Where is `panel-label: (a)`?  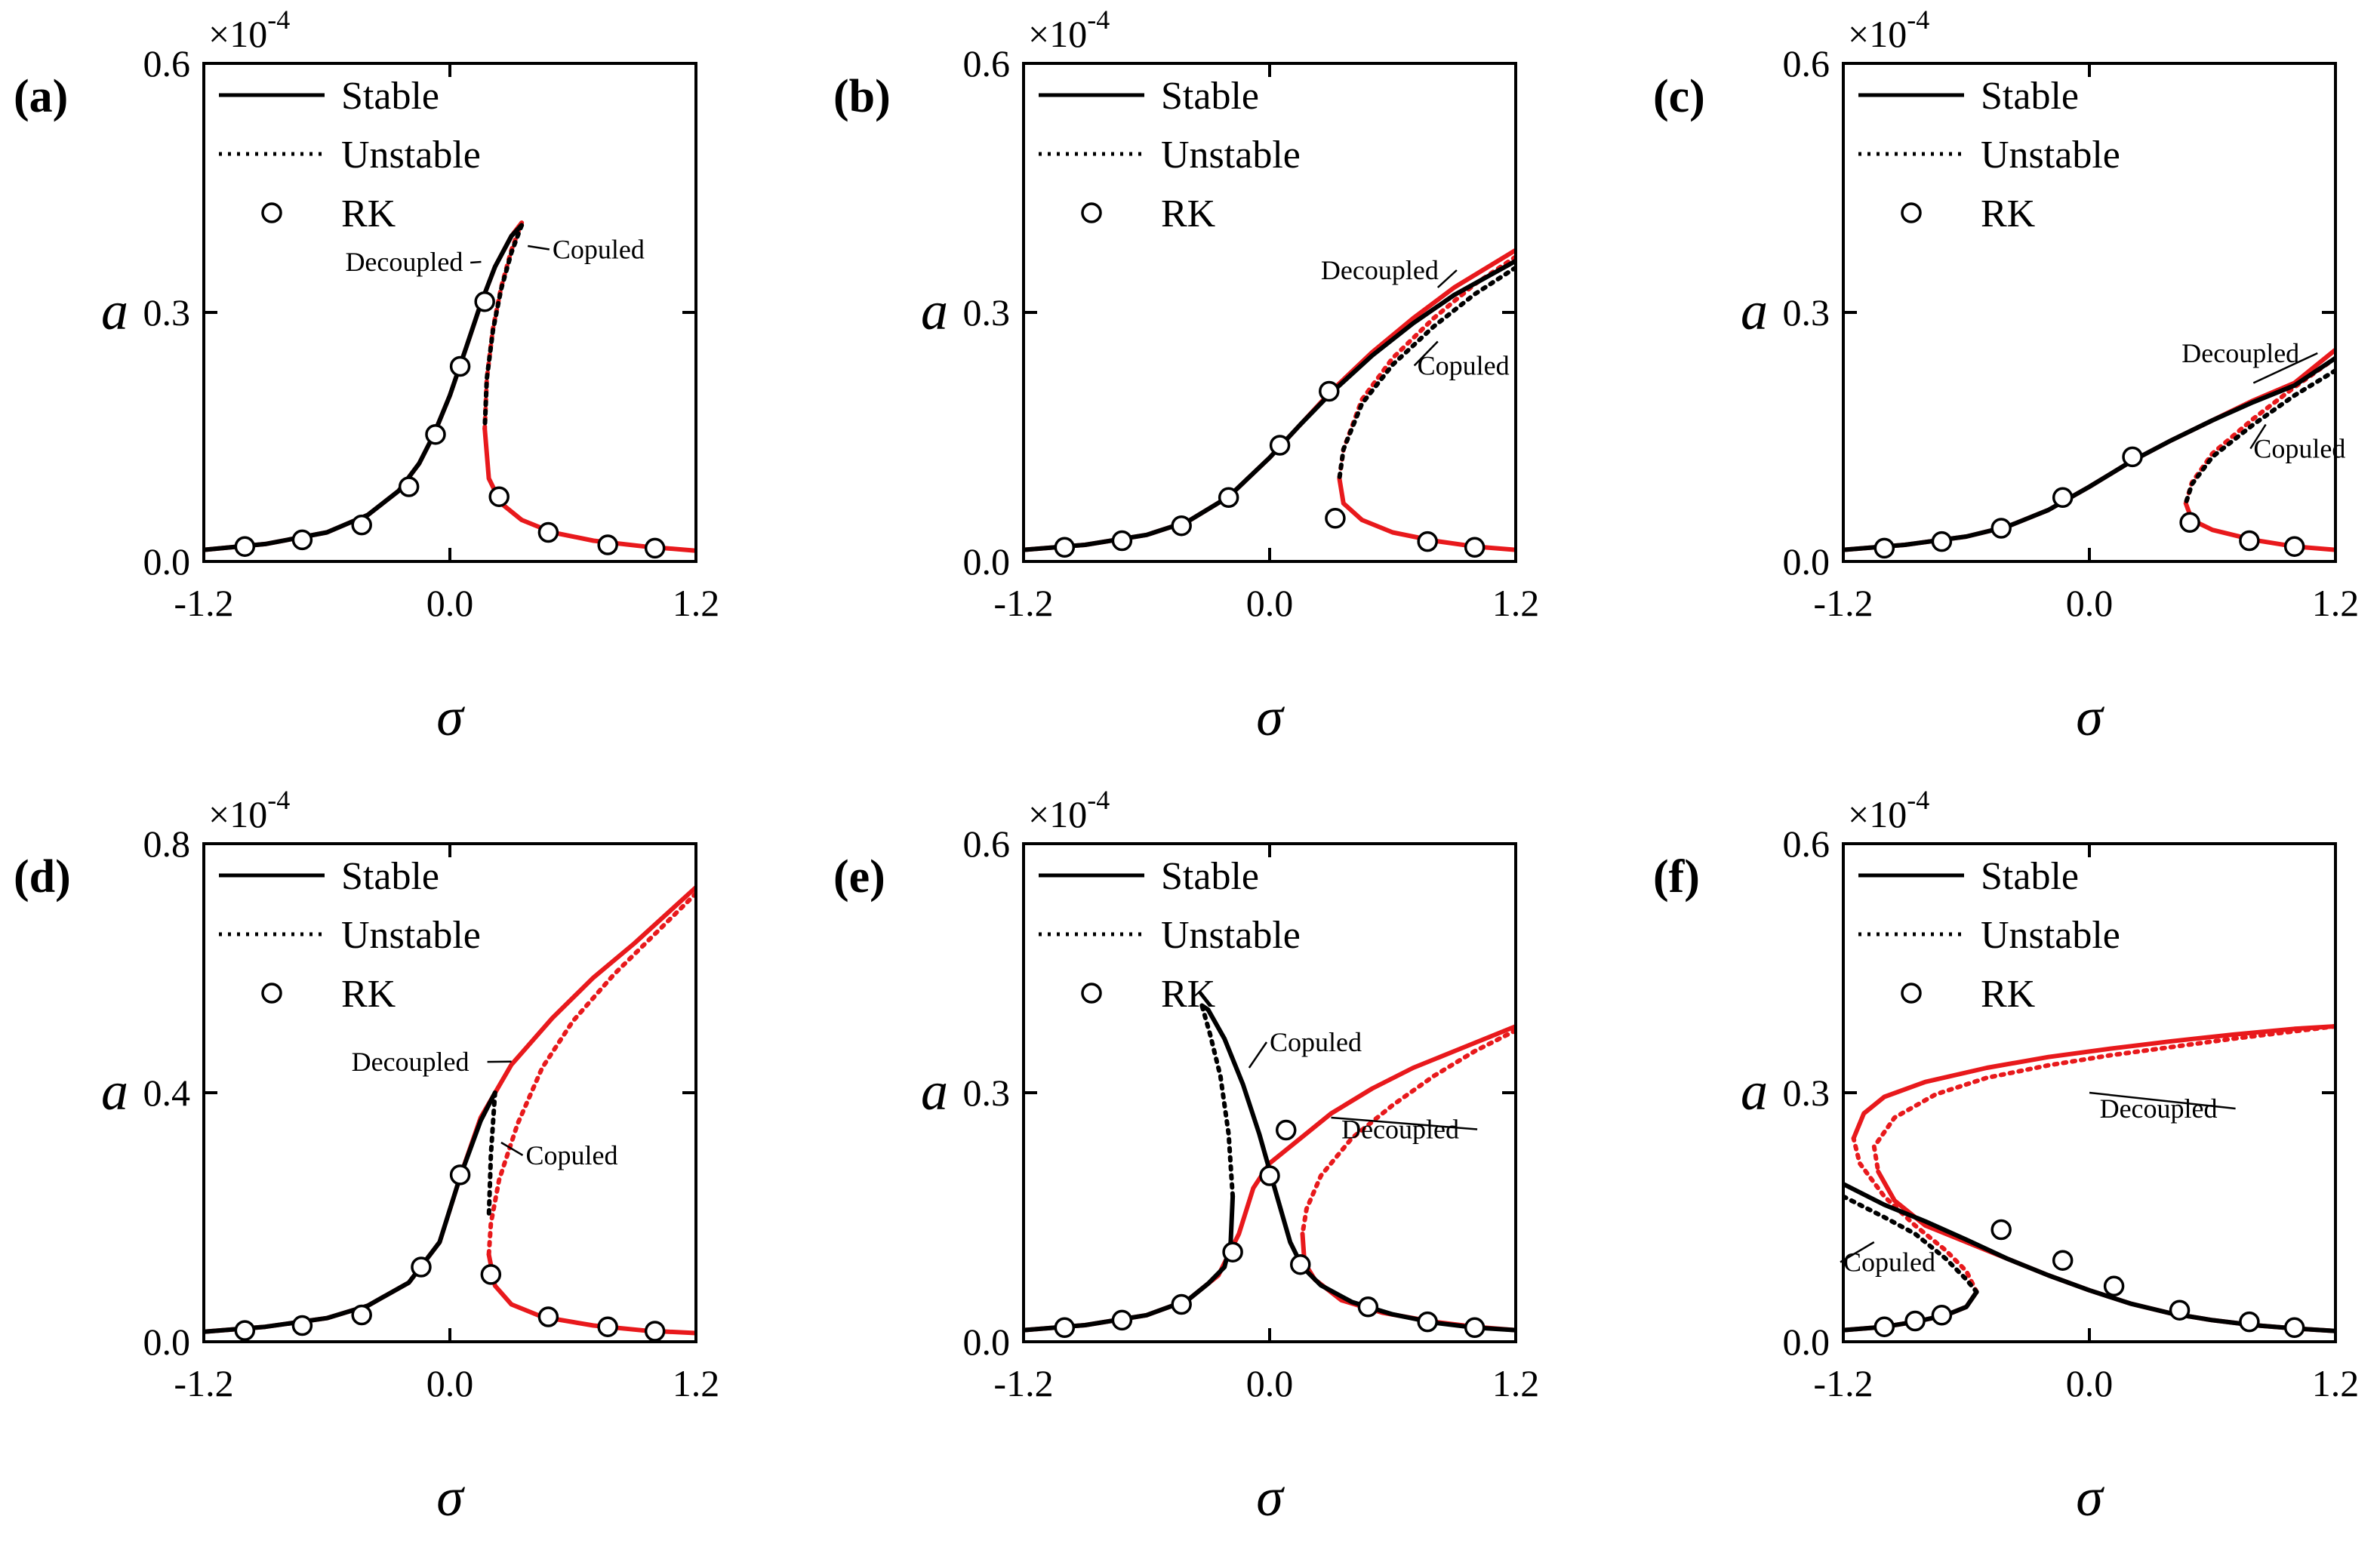 panel-label: (a) is located at coordinates (41, 96).